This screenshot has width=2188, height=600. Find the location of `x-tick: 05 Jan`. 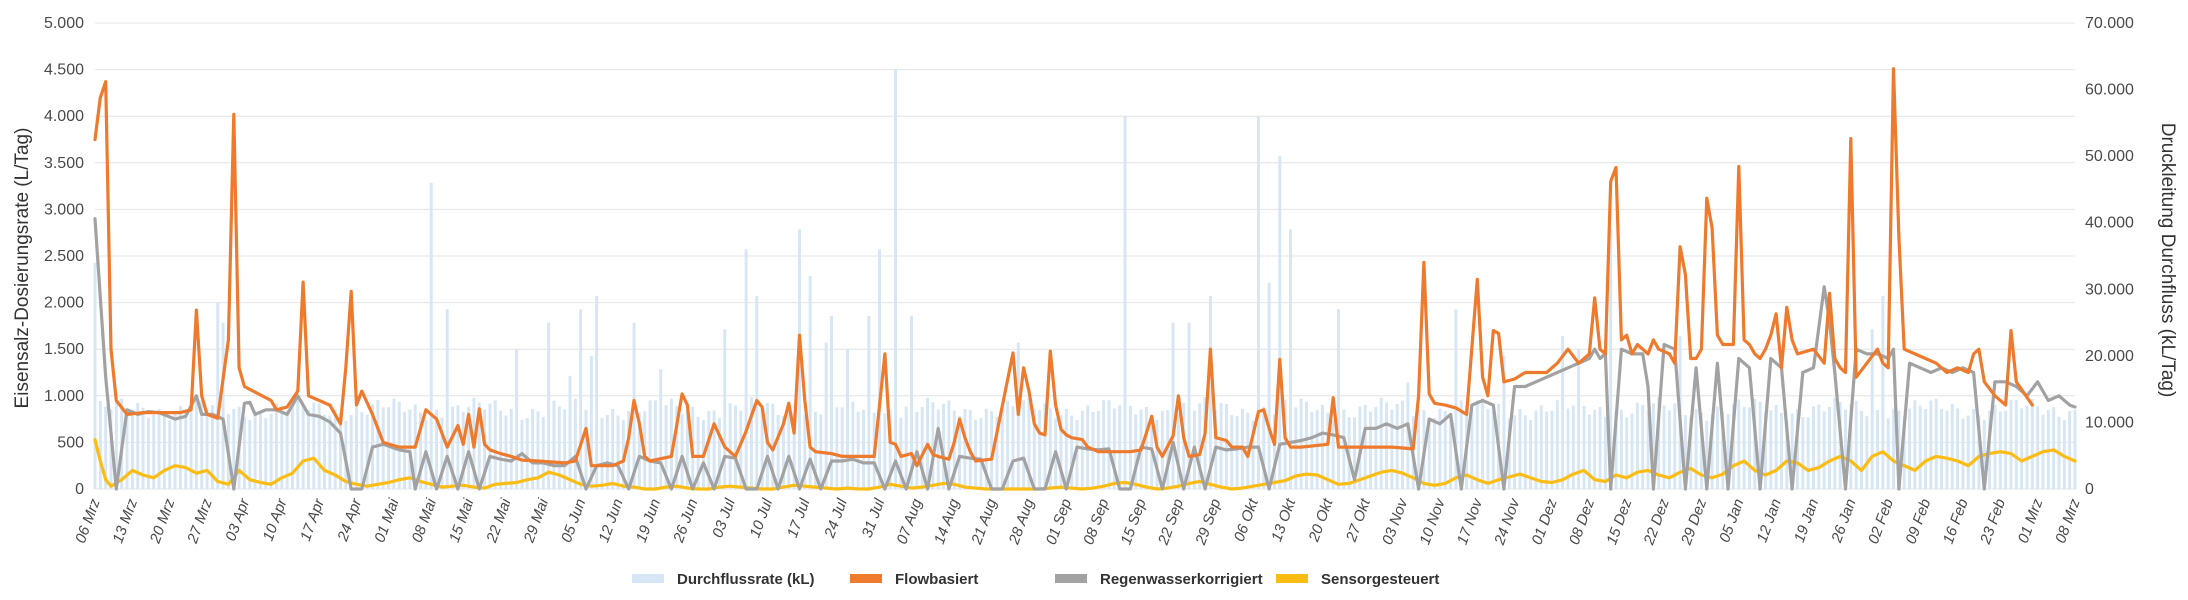

x-tick: 05 Jan is located at coordinates (1731, 521).